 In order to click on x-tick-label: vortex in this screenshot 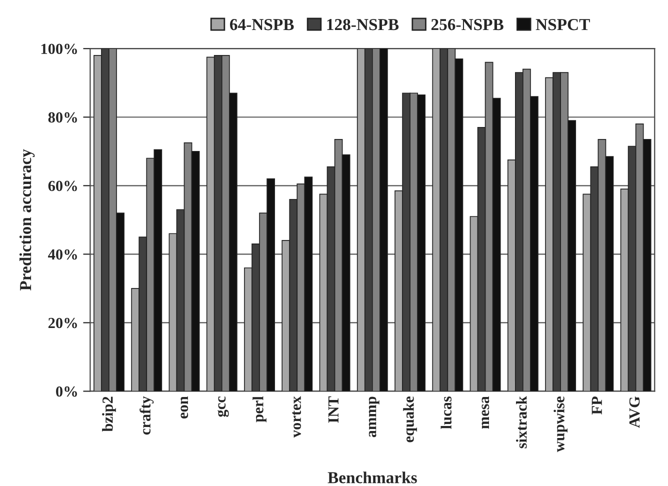, I will do `click(296, 417)`.